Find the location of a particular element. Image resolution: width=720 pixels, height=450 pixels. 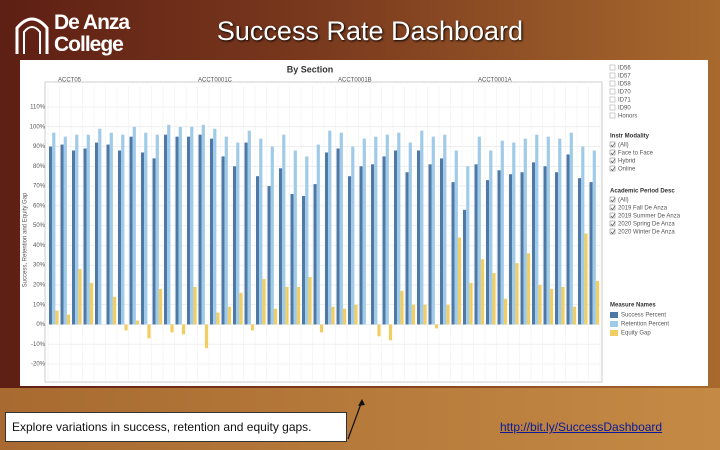

y-tick-label: 90% is located at coordinates (39, 147).